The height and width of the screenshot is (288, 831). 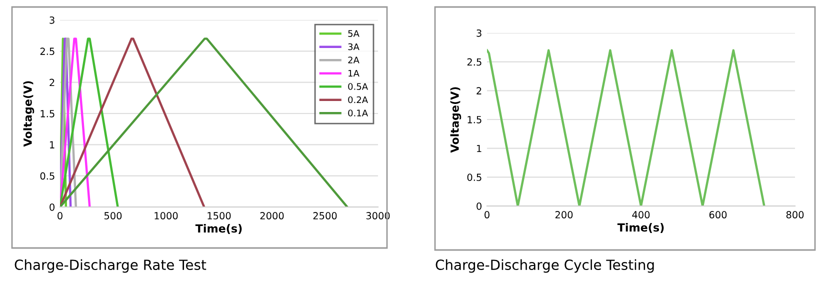 I want to click on x-tick-label: 1000, so click(x=166, y=216).